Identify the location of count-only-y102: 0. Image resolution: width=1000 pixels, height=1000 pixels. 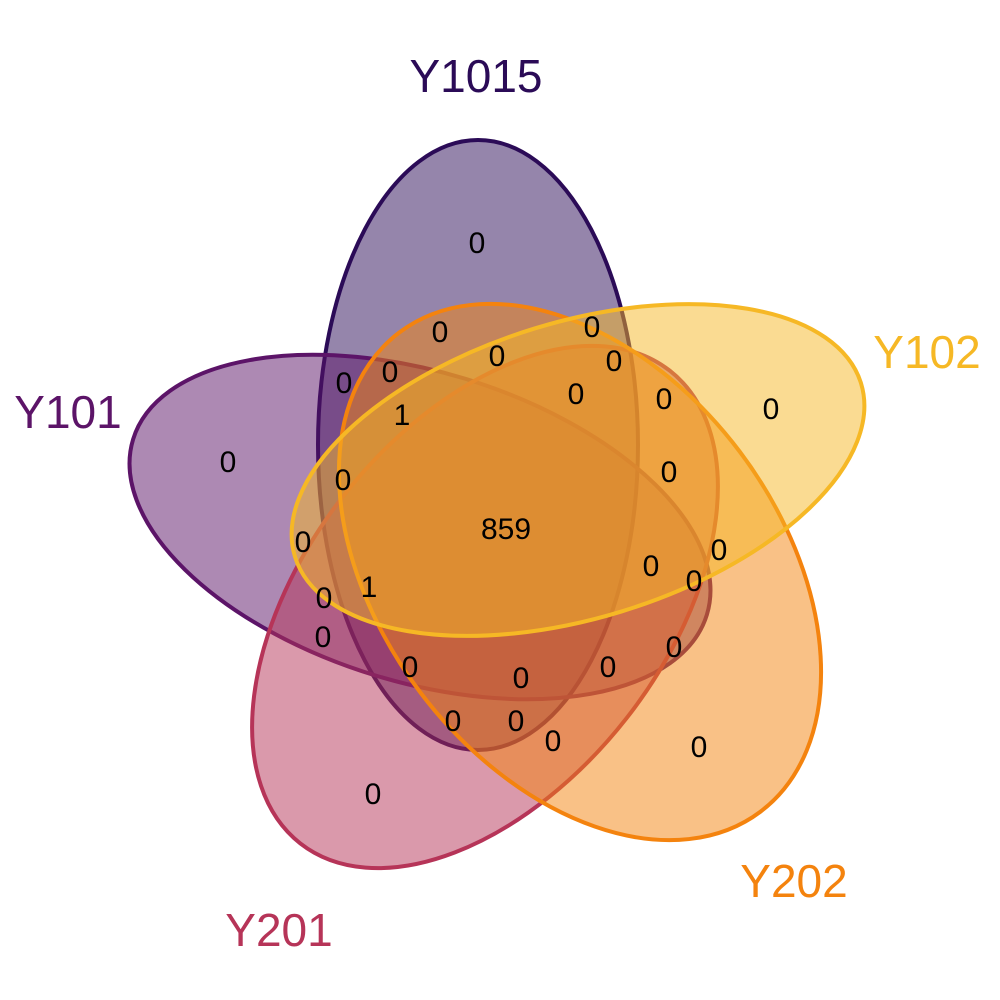
(771, 409).